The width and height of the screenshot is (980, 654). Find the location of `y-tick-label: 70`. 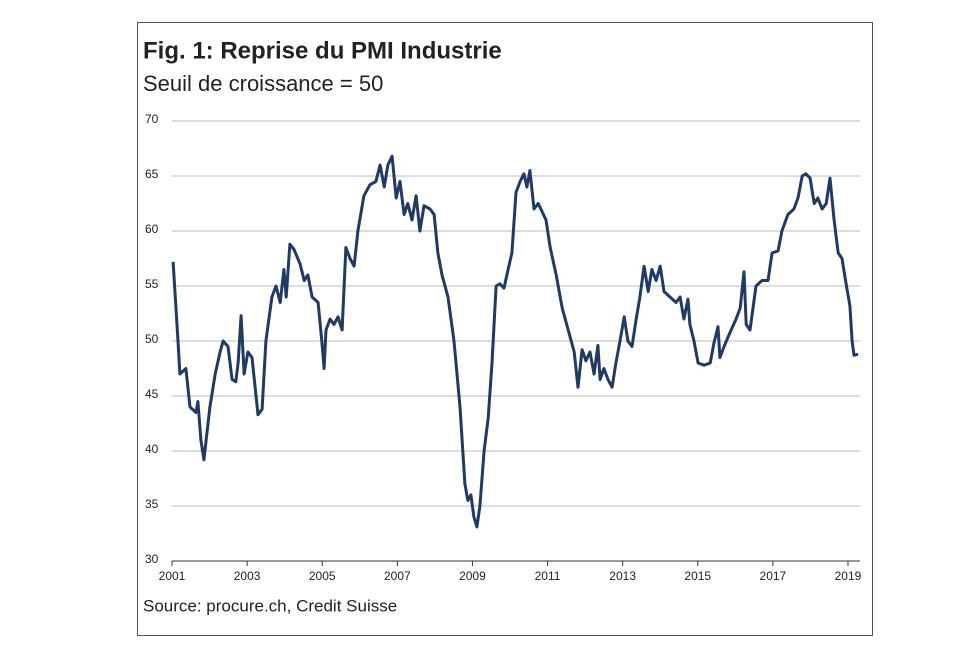

y-tick-label: 70 is located at coordinates (152, 119).